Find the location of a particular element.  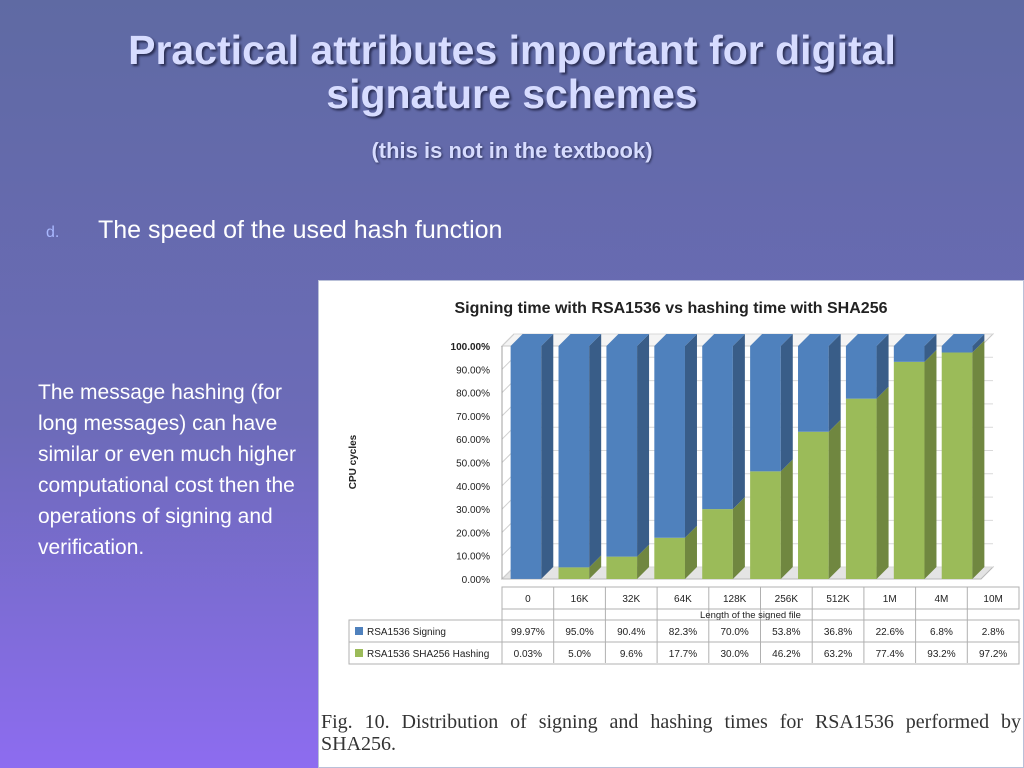

data-label: 30.0% is located at coordinates (734, 654).